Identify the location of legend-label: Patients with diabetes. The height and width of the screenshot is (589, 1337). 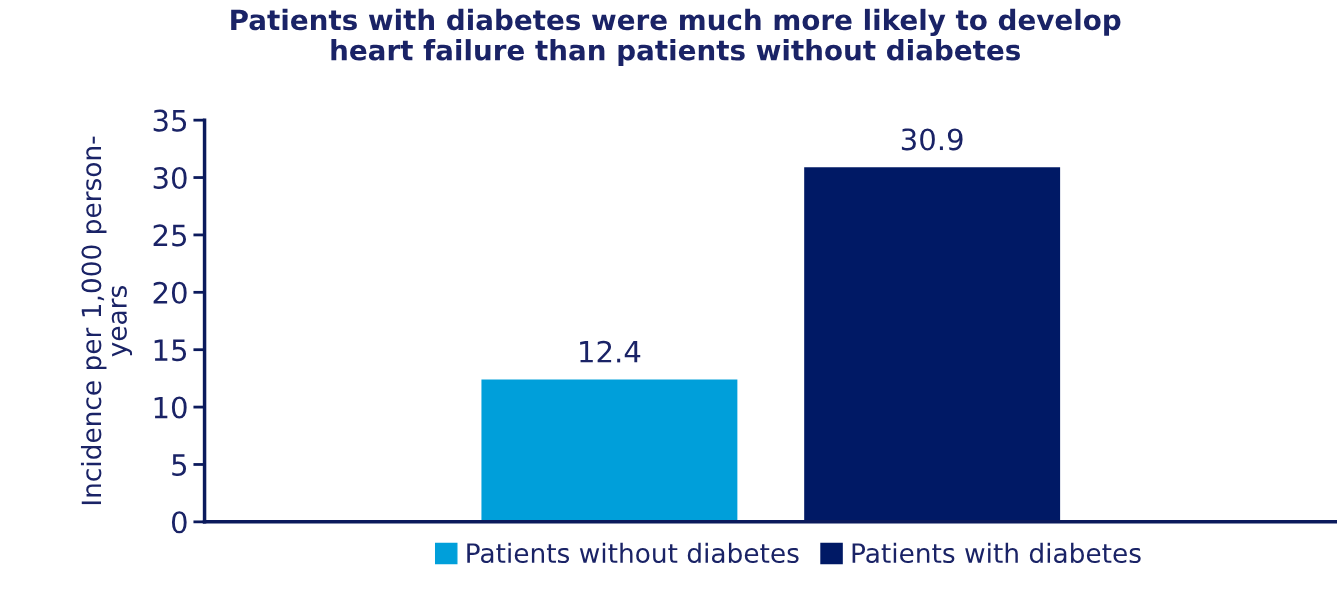
(996, 553).